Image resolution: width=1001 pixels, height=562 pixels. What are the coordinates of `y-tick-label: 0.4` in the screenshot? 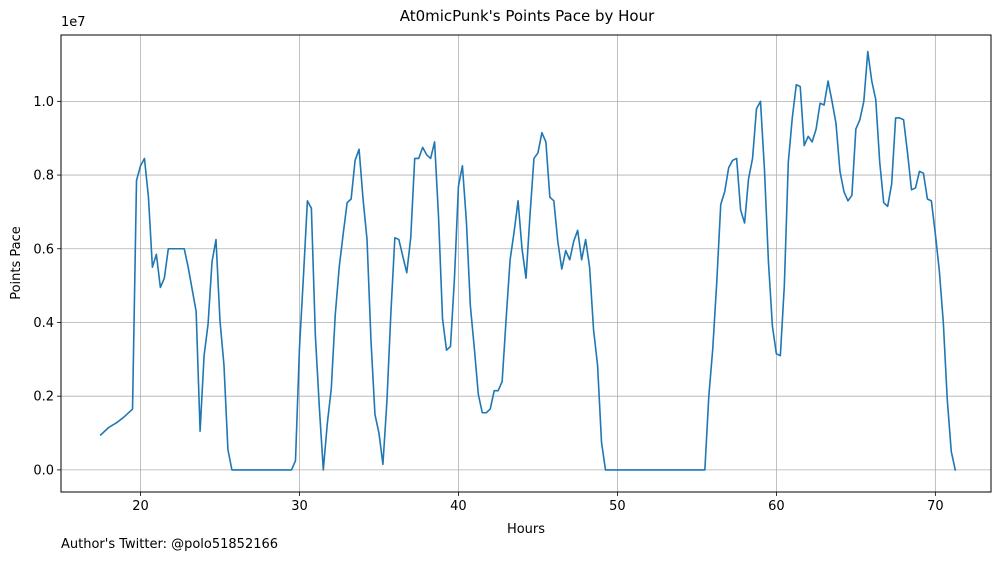 It's located at (43, 323).